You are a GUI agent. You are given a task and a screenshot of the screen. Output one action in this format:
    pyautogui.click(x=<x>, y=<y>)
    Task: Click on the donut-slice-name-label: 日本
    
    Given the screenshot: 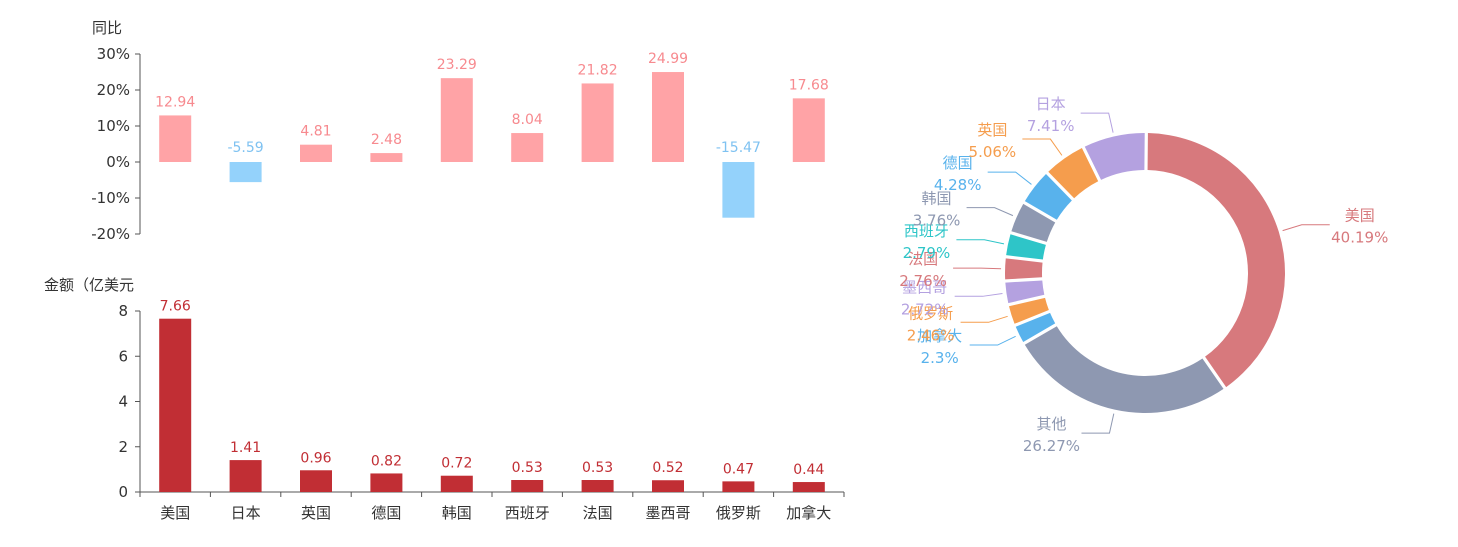 What is the action you would take?
    pyautogui.click(x=1051, y=104)
    